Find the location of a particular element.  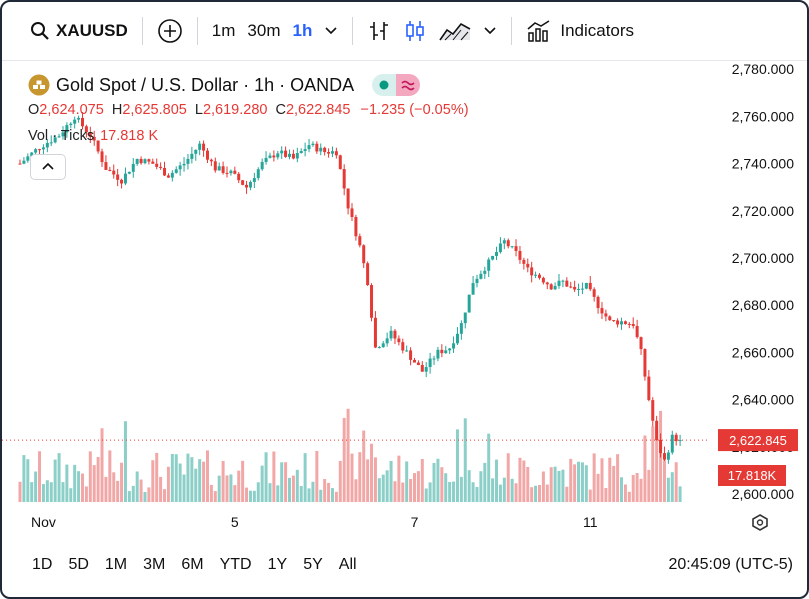

range-1y: 1Y is located at coordinates (277, 564).